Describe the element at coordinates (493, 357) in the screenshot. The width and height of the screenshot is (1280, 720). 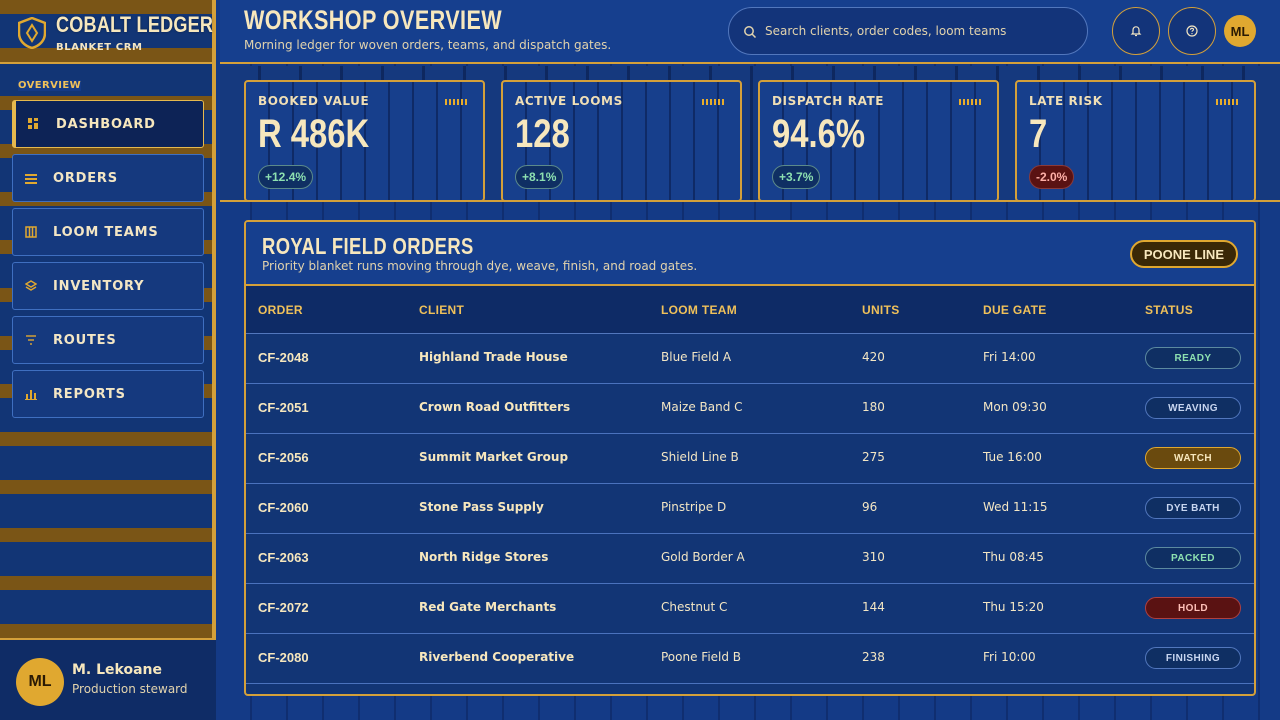
I see `client-name: Highland Trade House` at that location.